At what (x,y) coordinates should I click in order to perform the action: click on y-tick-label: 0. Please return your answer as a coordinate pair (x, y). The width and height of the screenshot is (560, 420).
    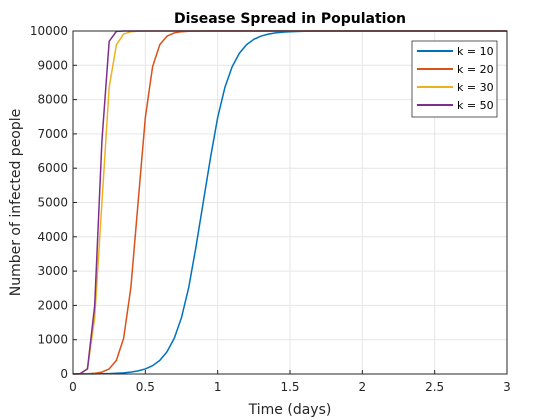
    Looking at the image, I should click on (64, 374).